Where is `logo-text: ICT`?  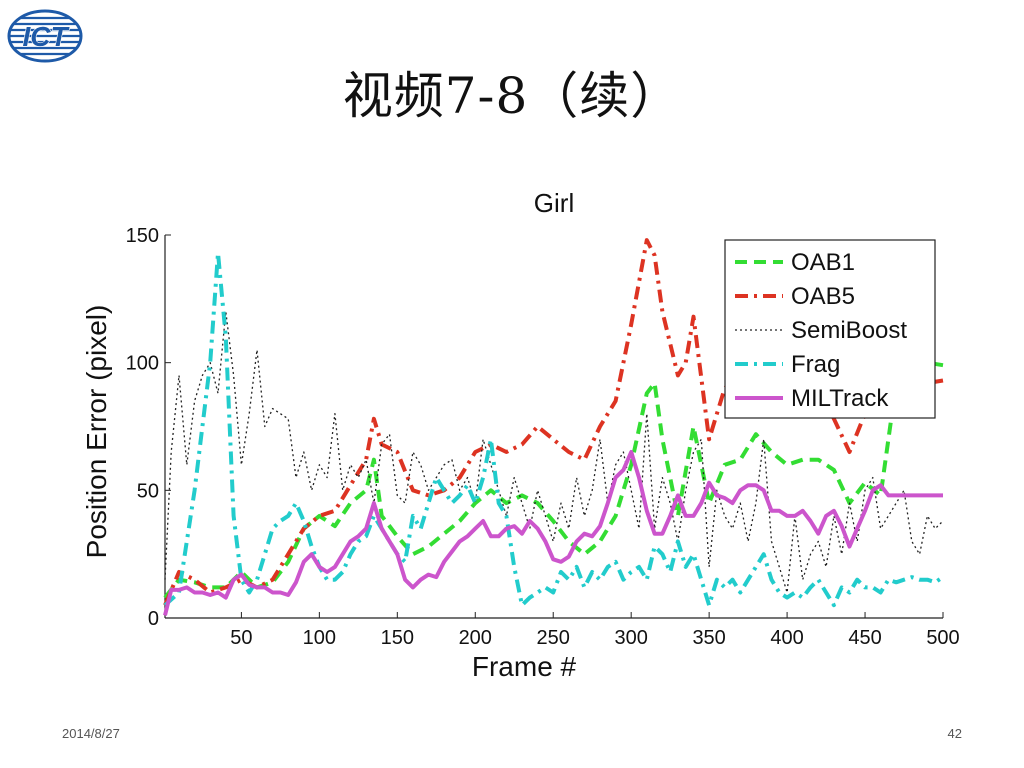
logo-text: ICT is located at coordinates (46, 36).